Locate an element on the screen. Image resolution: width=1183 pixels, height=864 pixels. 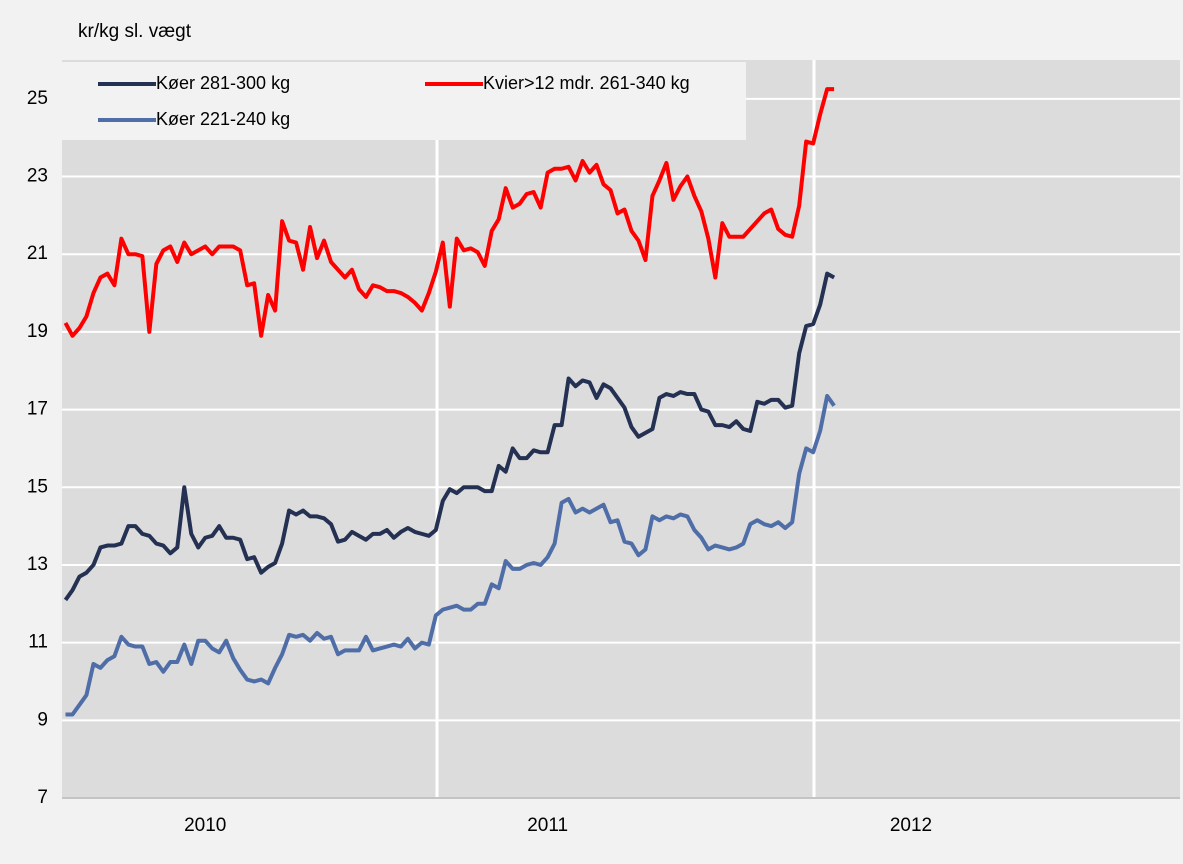
y-tick-label: 15 is located at coordinates (37, 486).